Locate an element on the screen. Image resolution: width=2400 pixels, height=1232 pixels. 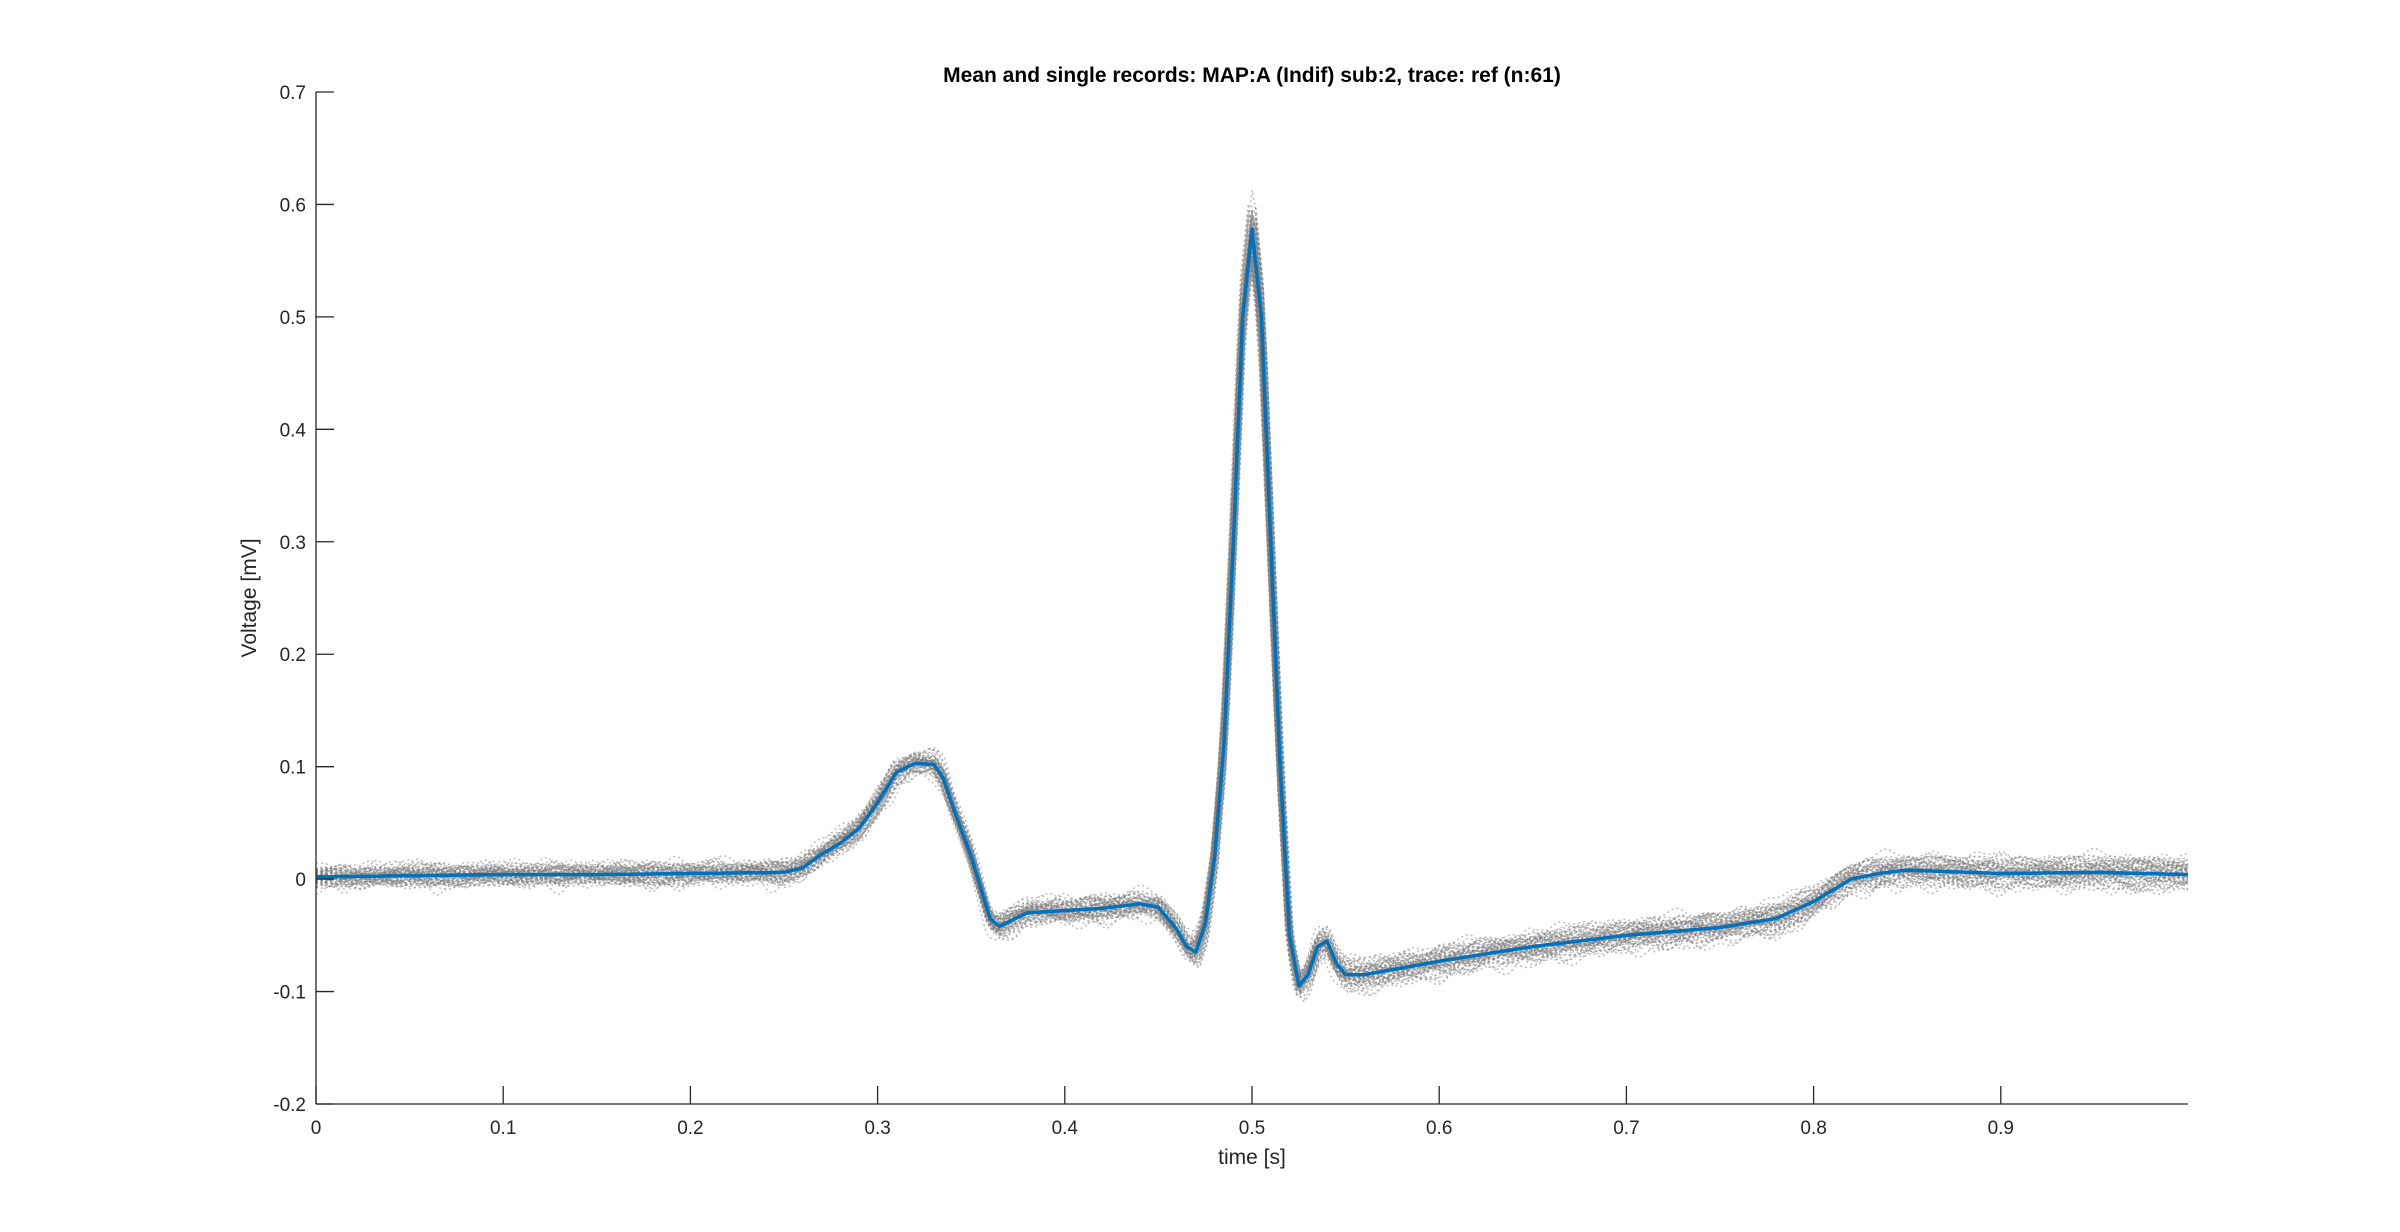
y-tick-label: 0.7 is located at coordinates (293, 93).